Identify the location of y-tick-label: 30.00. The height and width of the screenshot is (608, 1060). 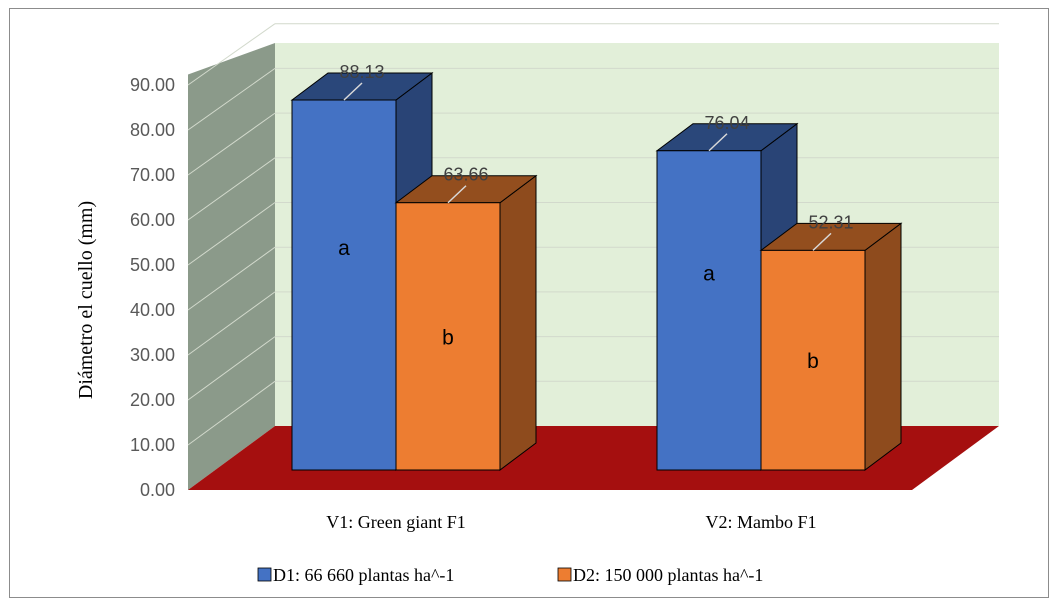
(152, 355).